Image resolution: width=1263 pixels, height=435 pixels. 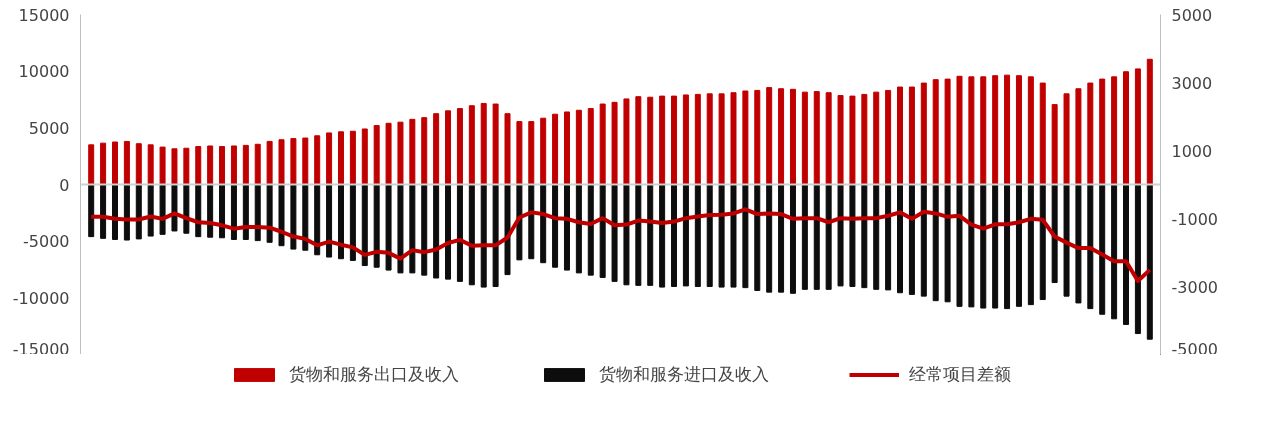 What do you see at coordinates (44, 15) in the screenshot?
I see `y-tick-label: 15000` at bounding box center [44, 15].